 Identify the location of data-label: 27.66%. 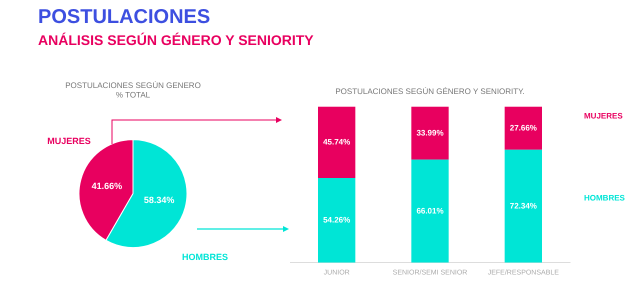
(523, 127).